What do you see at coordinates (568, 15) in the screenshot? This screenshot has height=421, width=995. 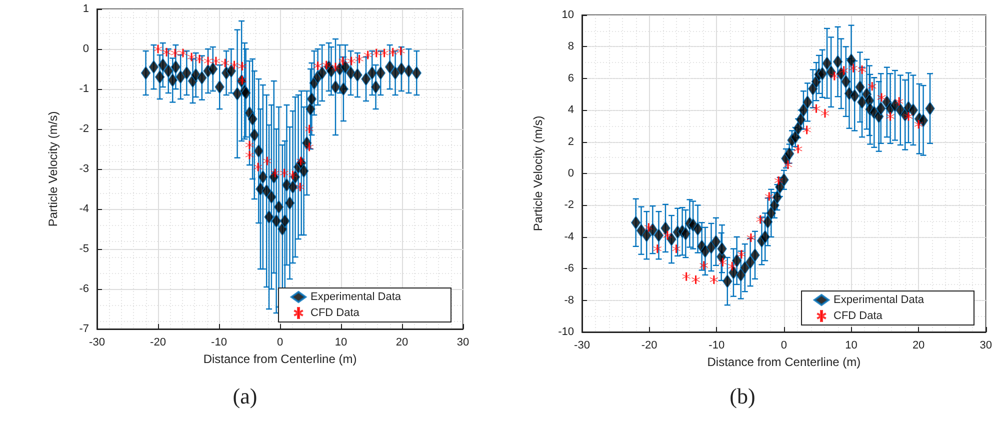 I see `y-tick-label: 10` at bounding box center [568, 15].